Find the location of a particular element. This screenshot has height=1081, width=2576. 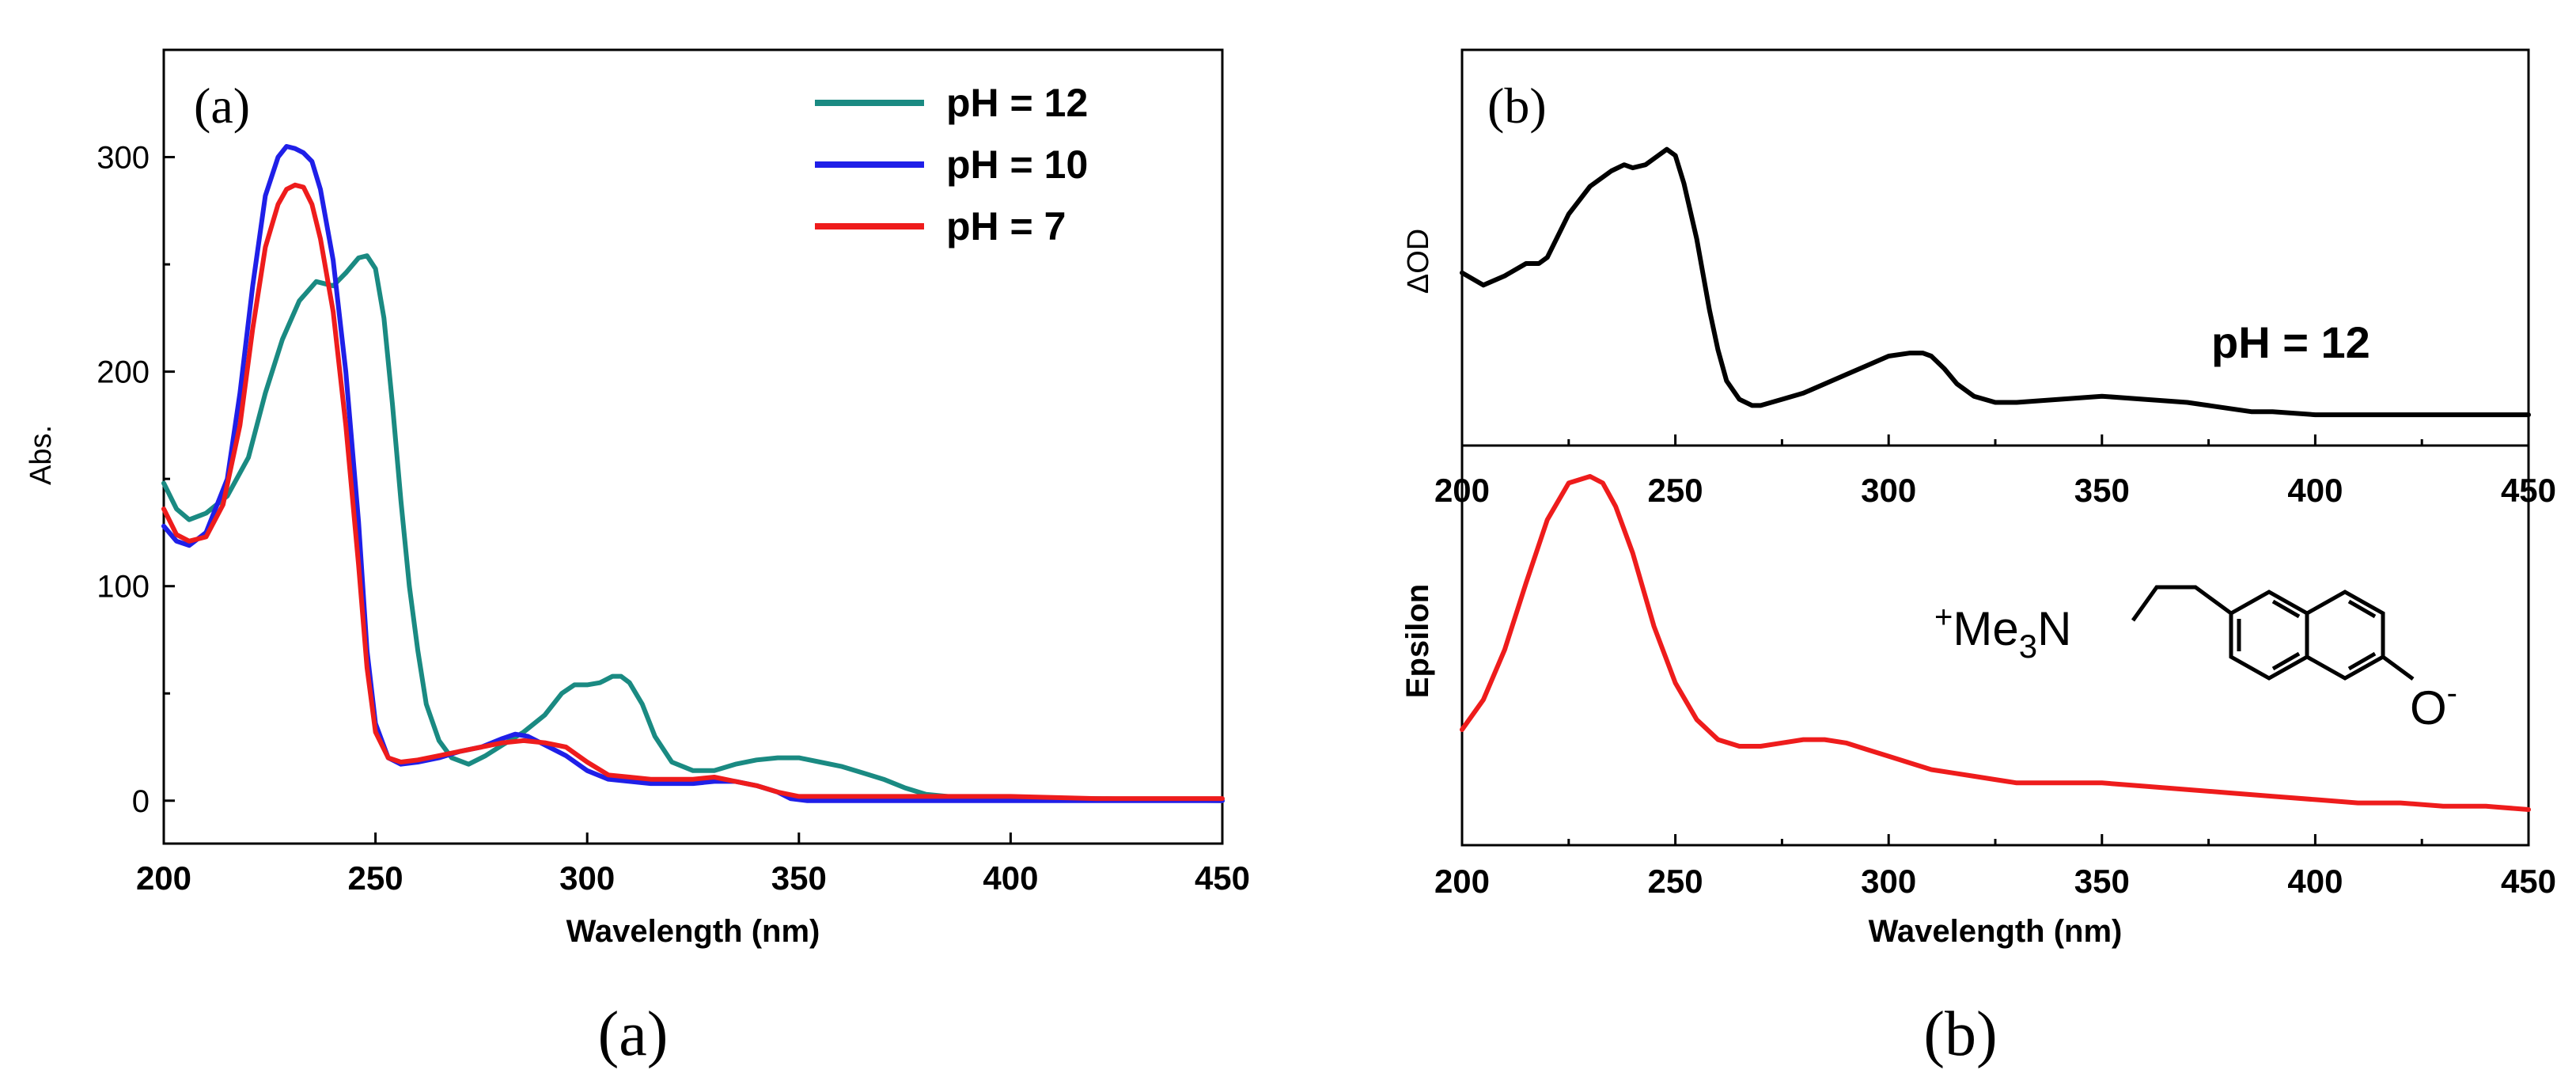

panel-b-top-x-tick-label: 450 is located at coordinates (2528, 491).